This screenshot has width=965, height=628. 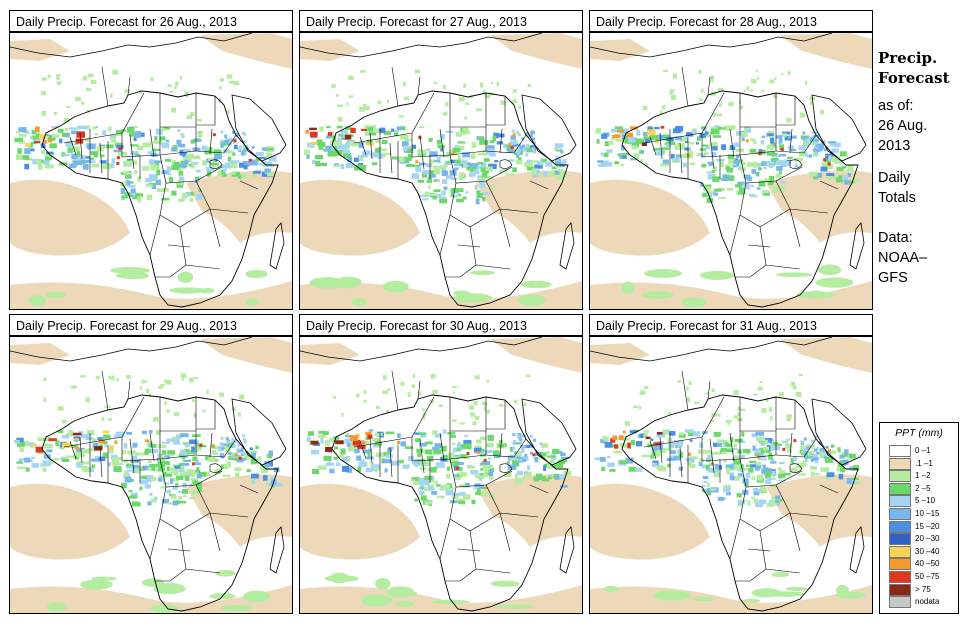 What do you see at coordinates (819, 510) in the screenshot?
I see `indian-ocean-drizzle` at bounding box center [819, 510].